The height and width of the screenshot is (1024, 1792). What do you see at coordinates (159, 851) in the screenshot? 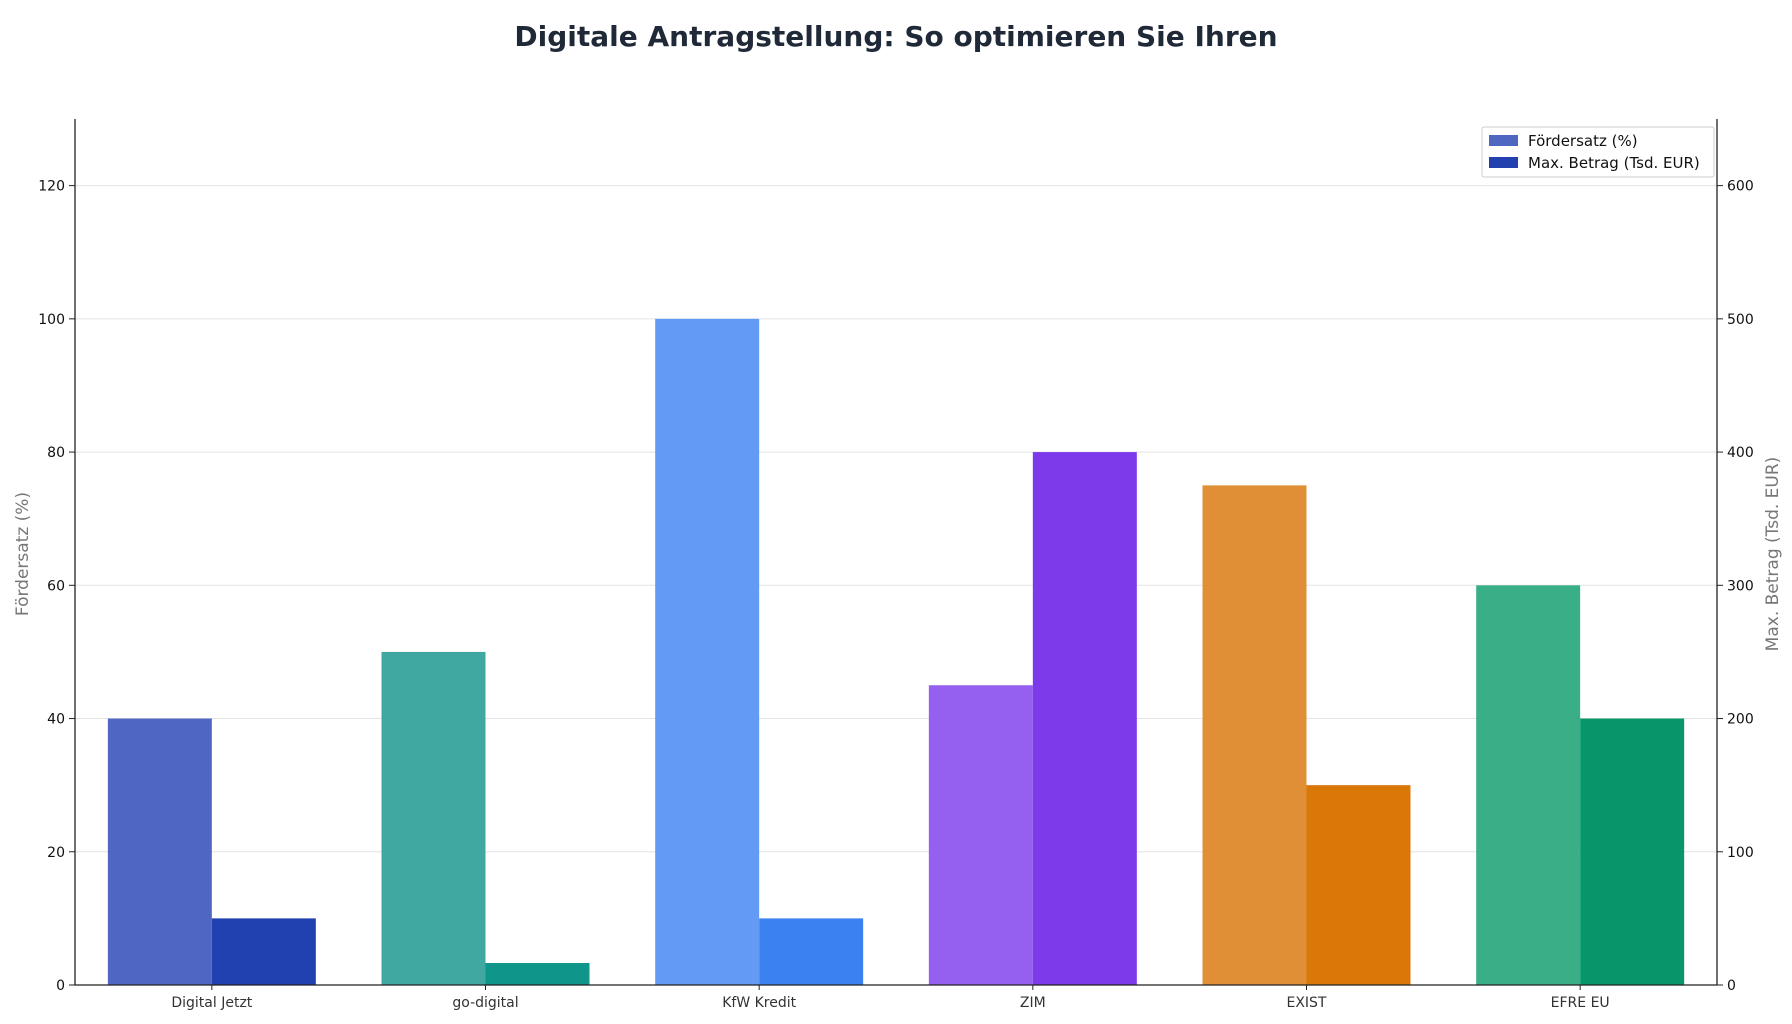
I see `bar-foerdersatz-digital-jetzt` at bounding box center [159, 851].